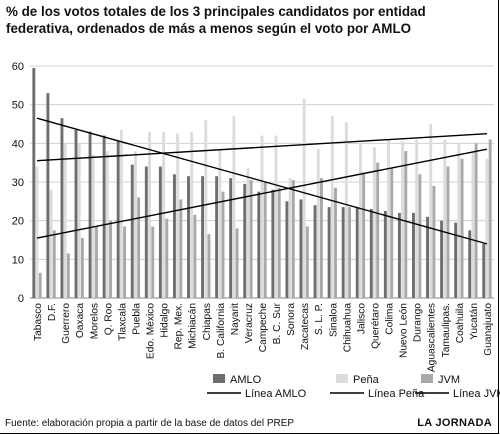 This screenshot has height=435, width=500. I want to click on bar-peña-3, so click(79, 220).